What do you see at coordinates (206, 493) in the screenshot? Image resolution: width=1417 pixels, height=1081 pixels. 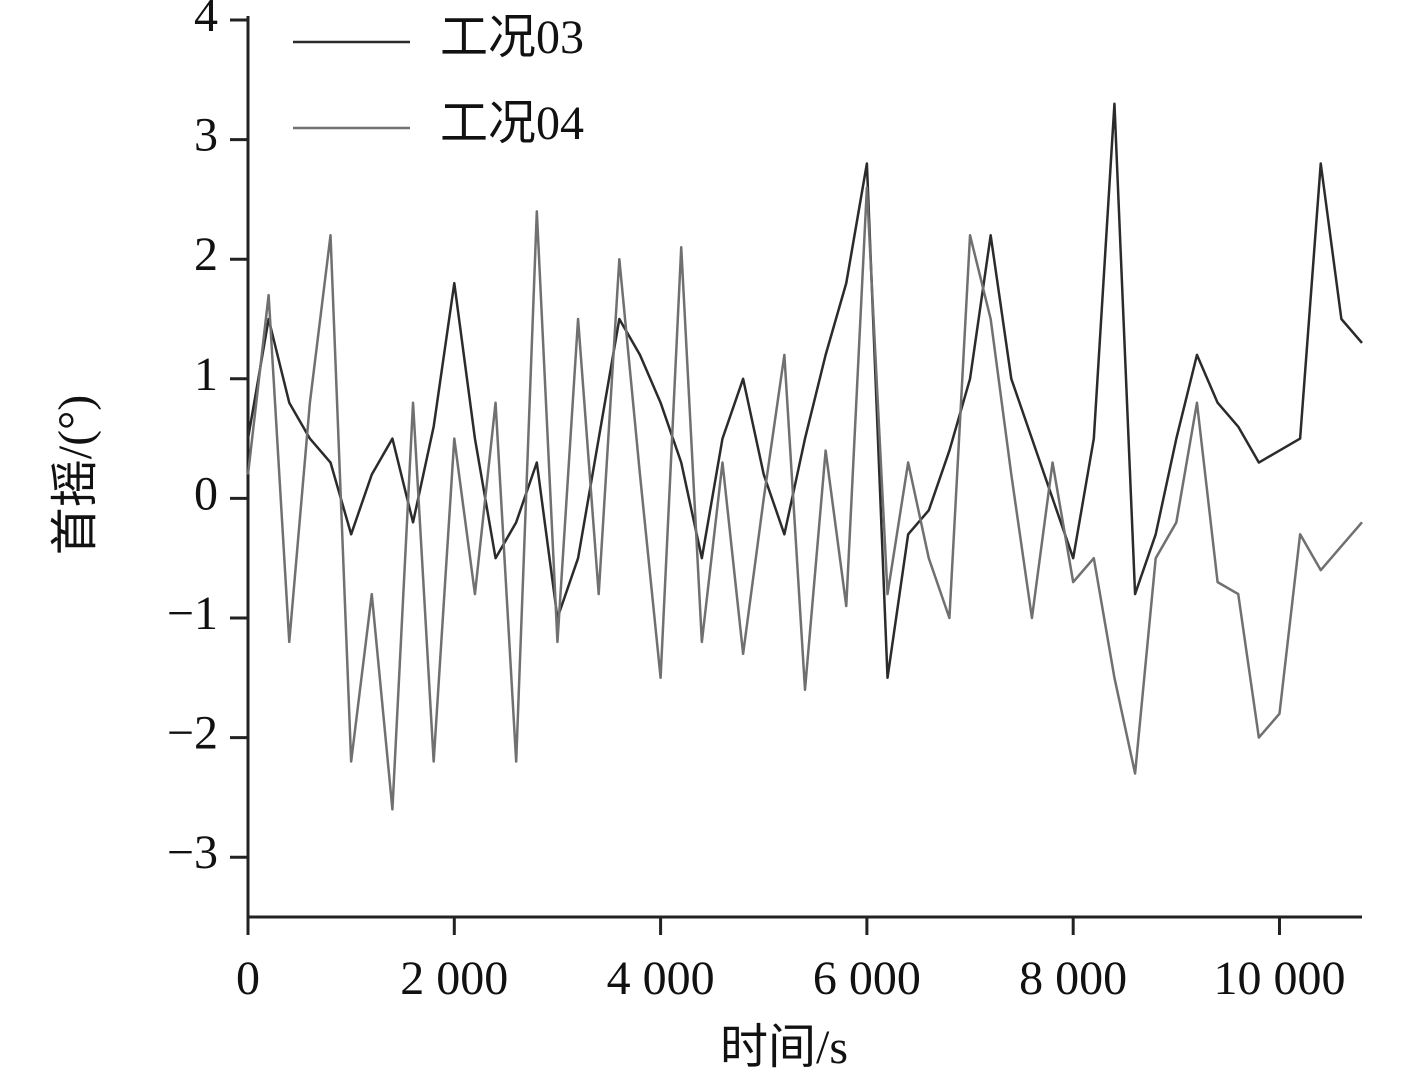 I see `y-tick-label: 0` at bounding box center [206, 493].